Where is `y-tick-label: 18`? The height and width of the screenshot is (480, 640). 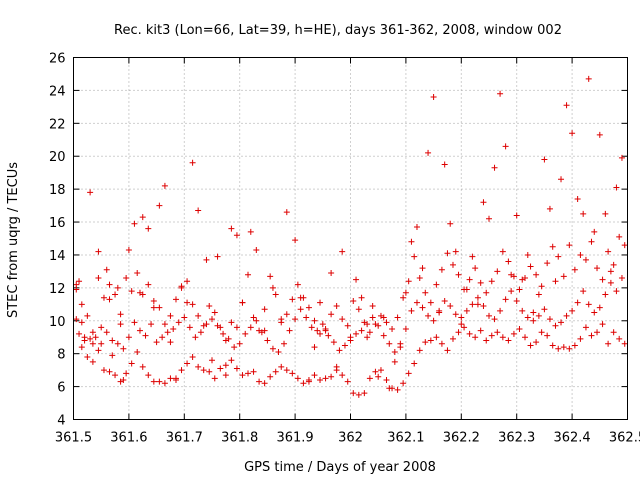 y-tick-label: 18 is located at coordinates (57, 190).